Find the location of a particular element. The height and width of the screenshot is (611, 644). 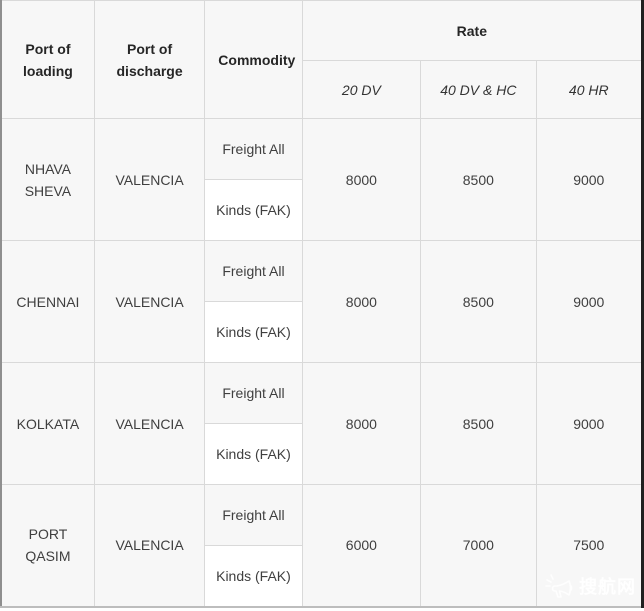

cell-rate-40dvhc: 7000 is located at coordinates (478, 545).